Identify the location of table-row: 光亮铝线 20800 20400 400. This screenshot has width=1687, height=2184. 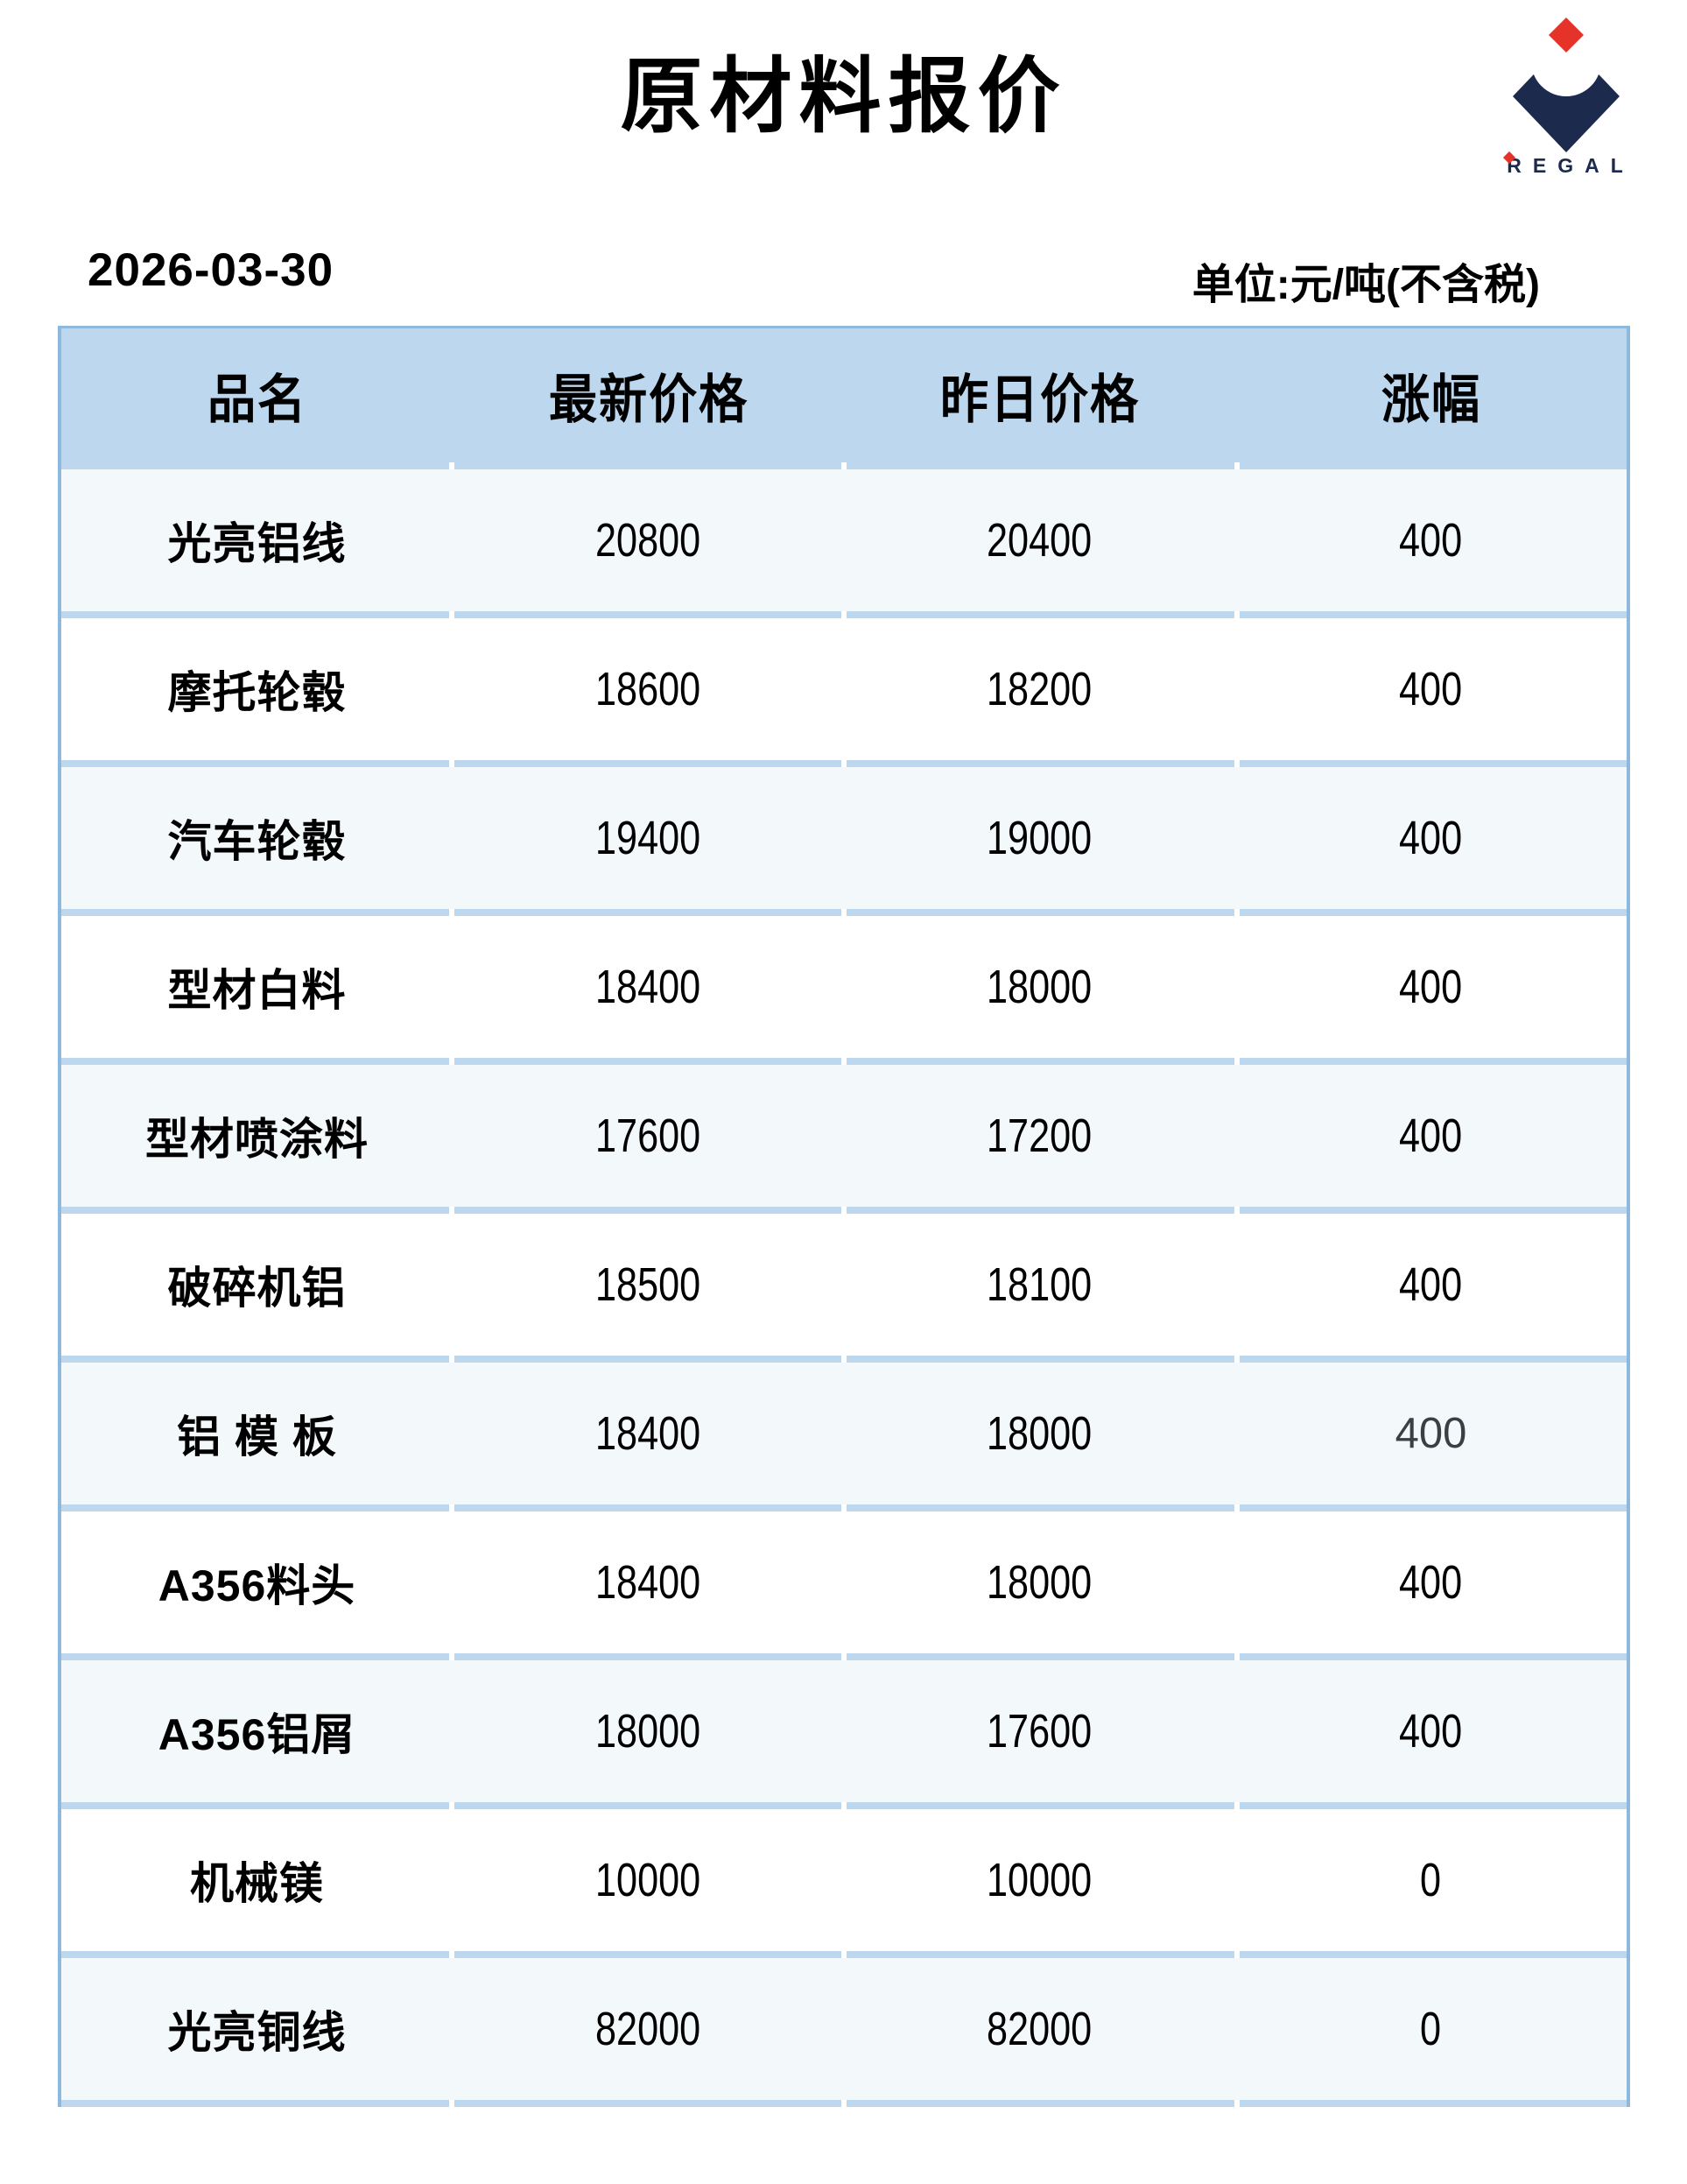
(844, 540).